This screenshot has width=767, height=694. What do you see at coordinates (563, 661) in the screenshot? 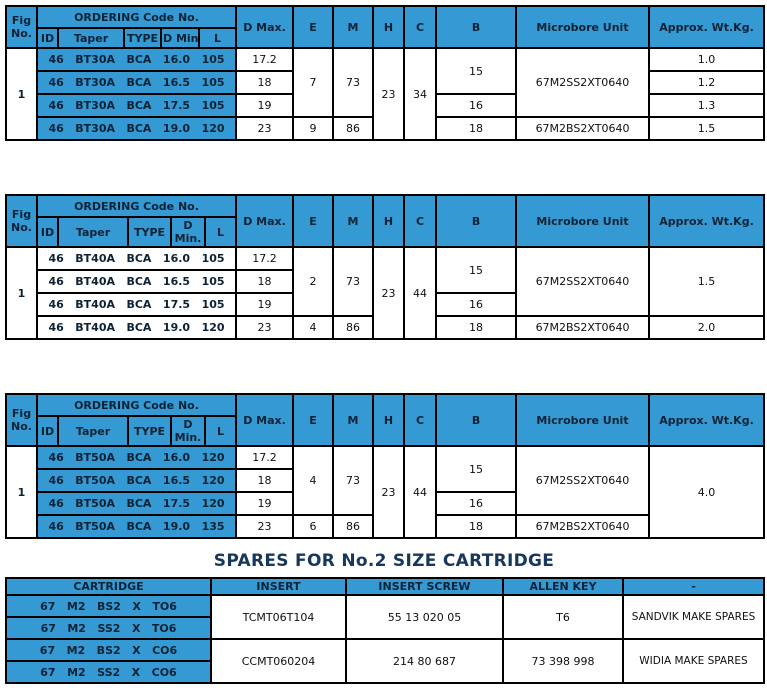
I see `allen-key-value: 73 398 998` at bounding box center [563, 661].